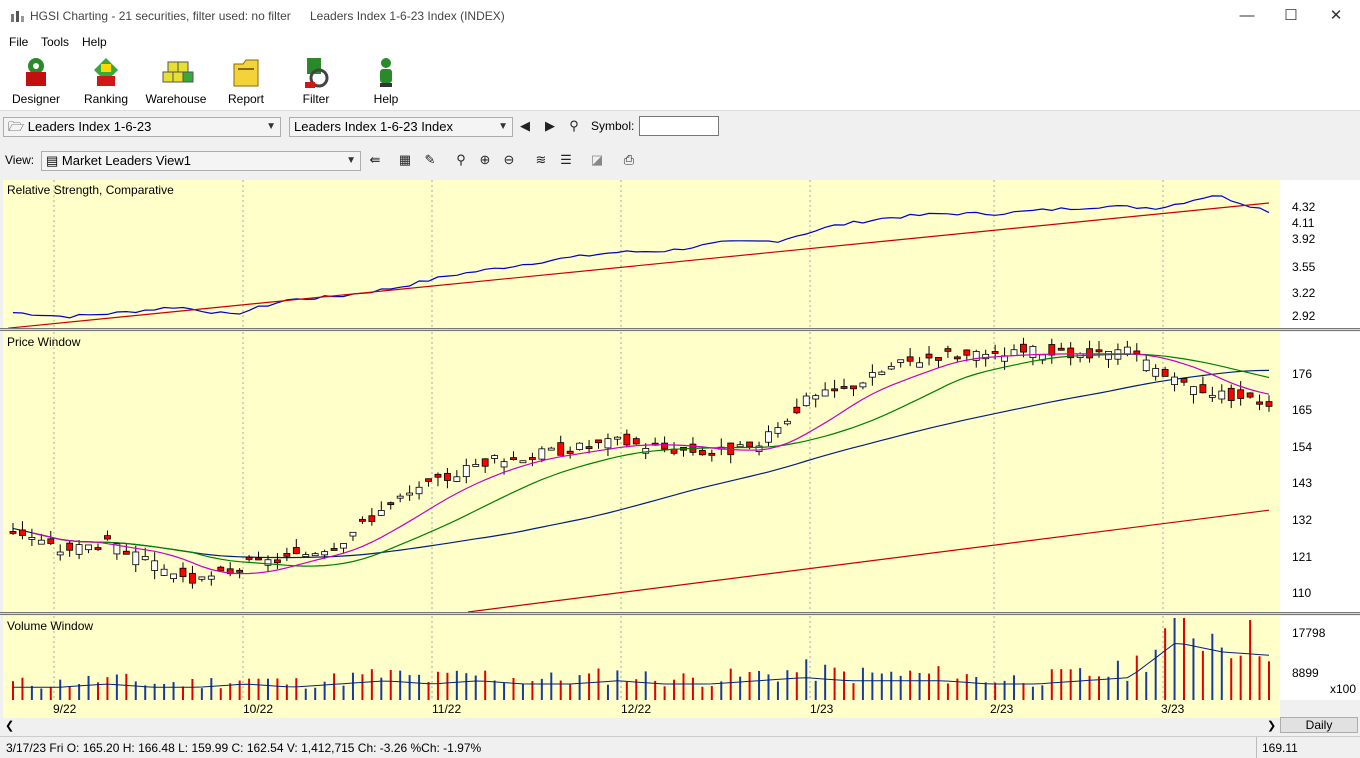  I want to click on symbol-input, so click(679, 126).